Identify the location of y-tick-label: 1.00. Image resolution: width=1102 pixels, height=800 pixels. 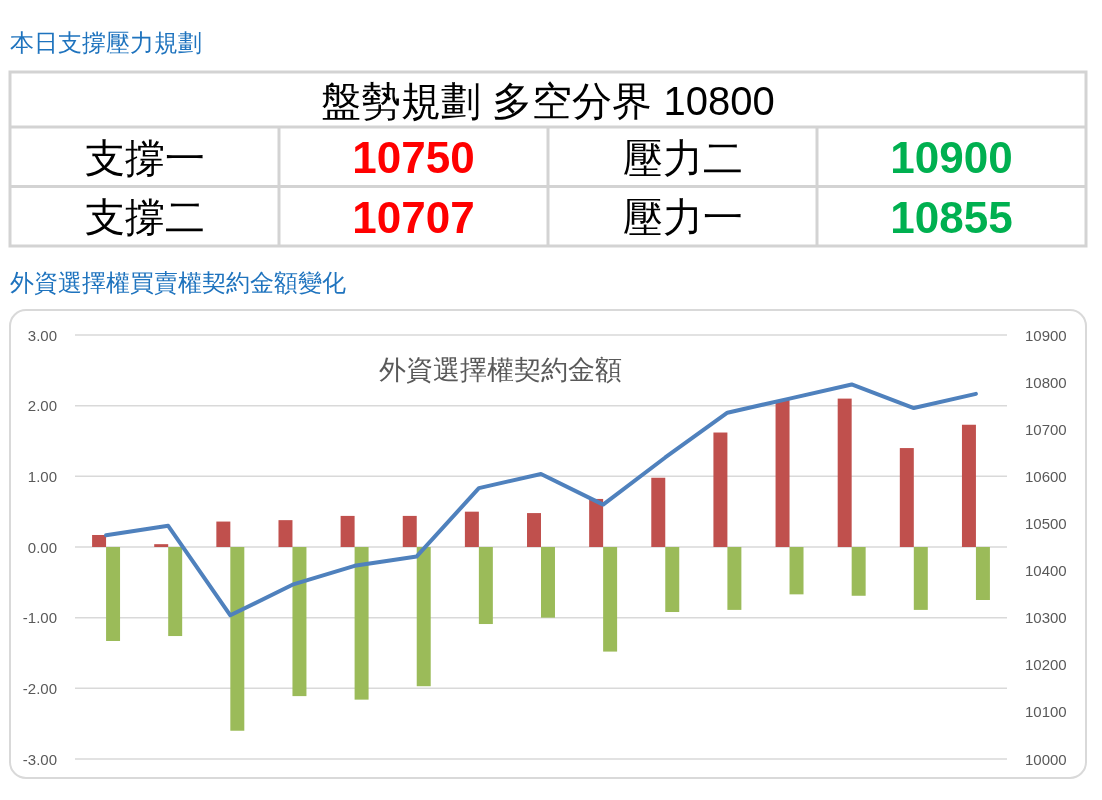
(42, 476).